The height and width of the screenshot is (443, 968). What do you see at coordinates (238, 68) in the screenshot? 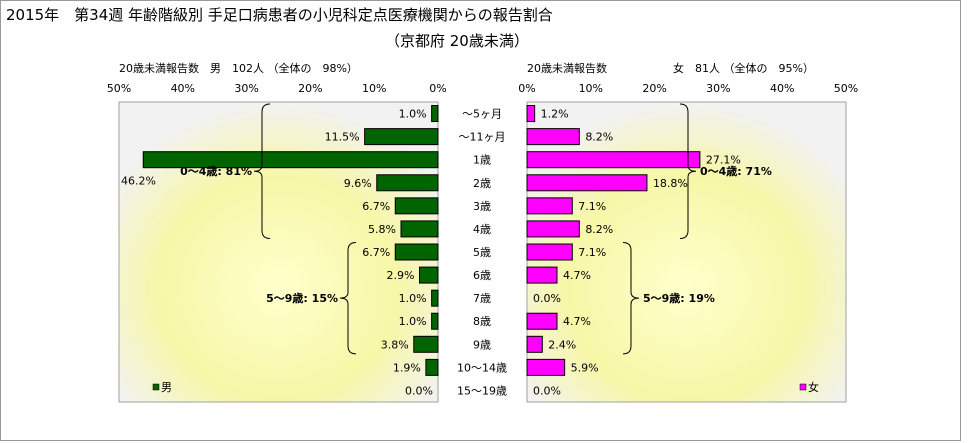
I see `series-header-male: 20歳未満報告数 男 102人 （全体の 98%）` at bounding box center [238, 68].